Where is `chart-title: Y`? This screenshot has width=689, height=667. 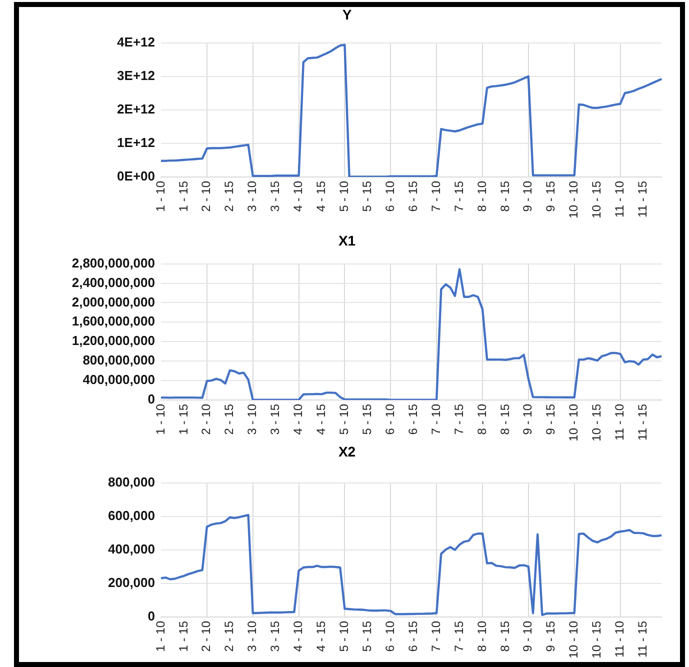
chart-title: Y is located at coordinates (347, 14).